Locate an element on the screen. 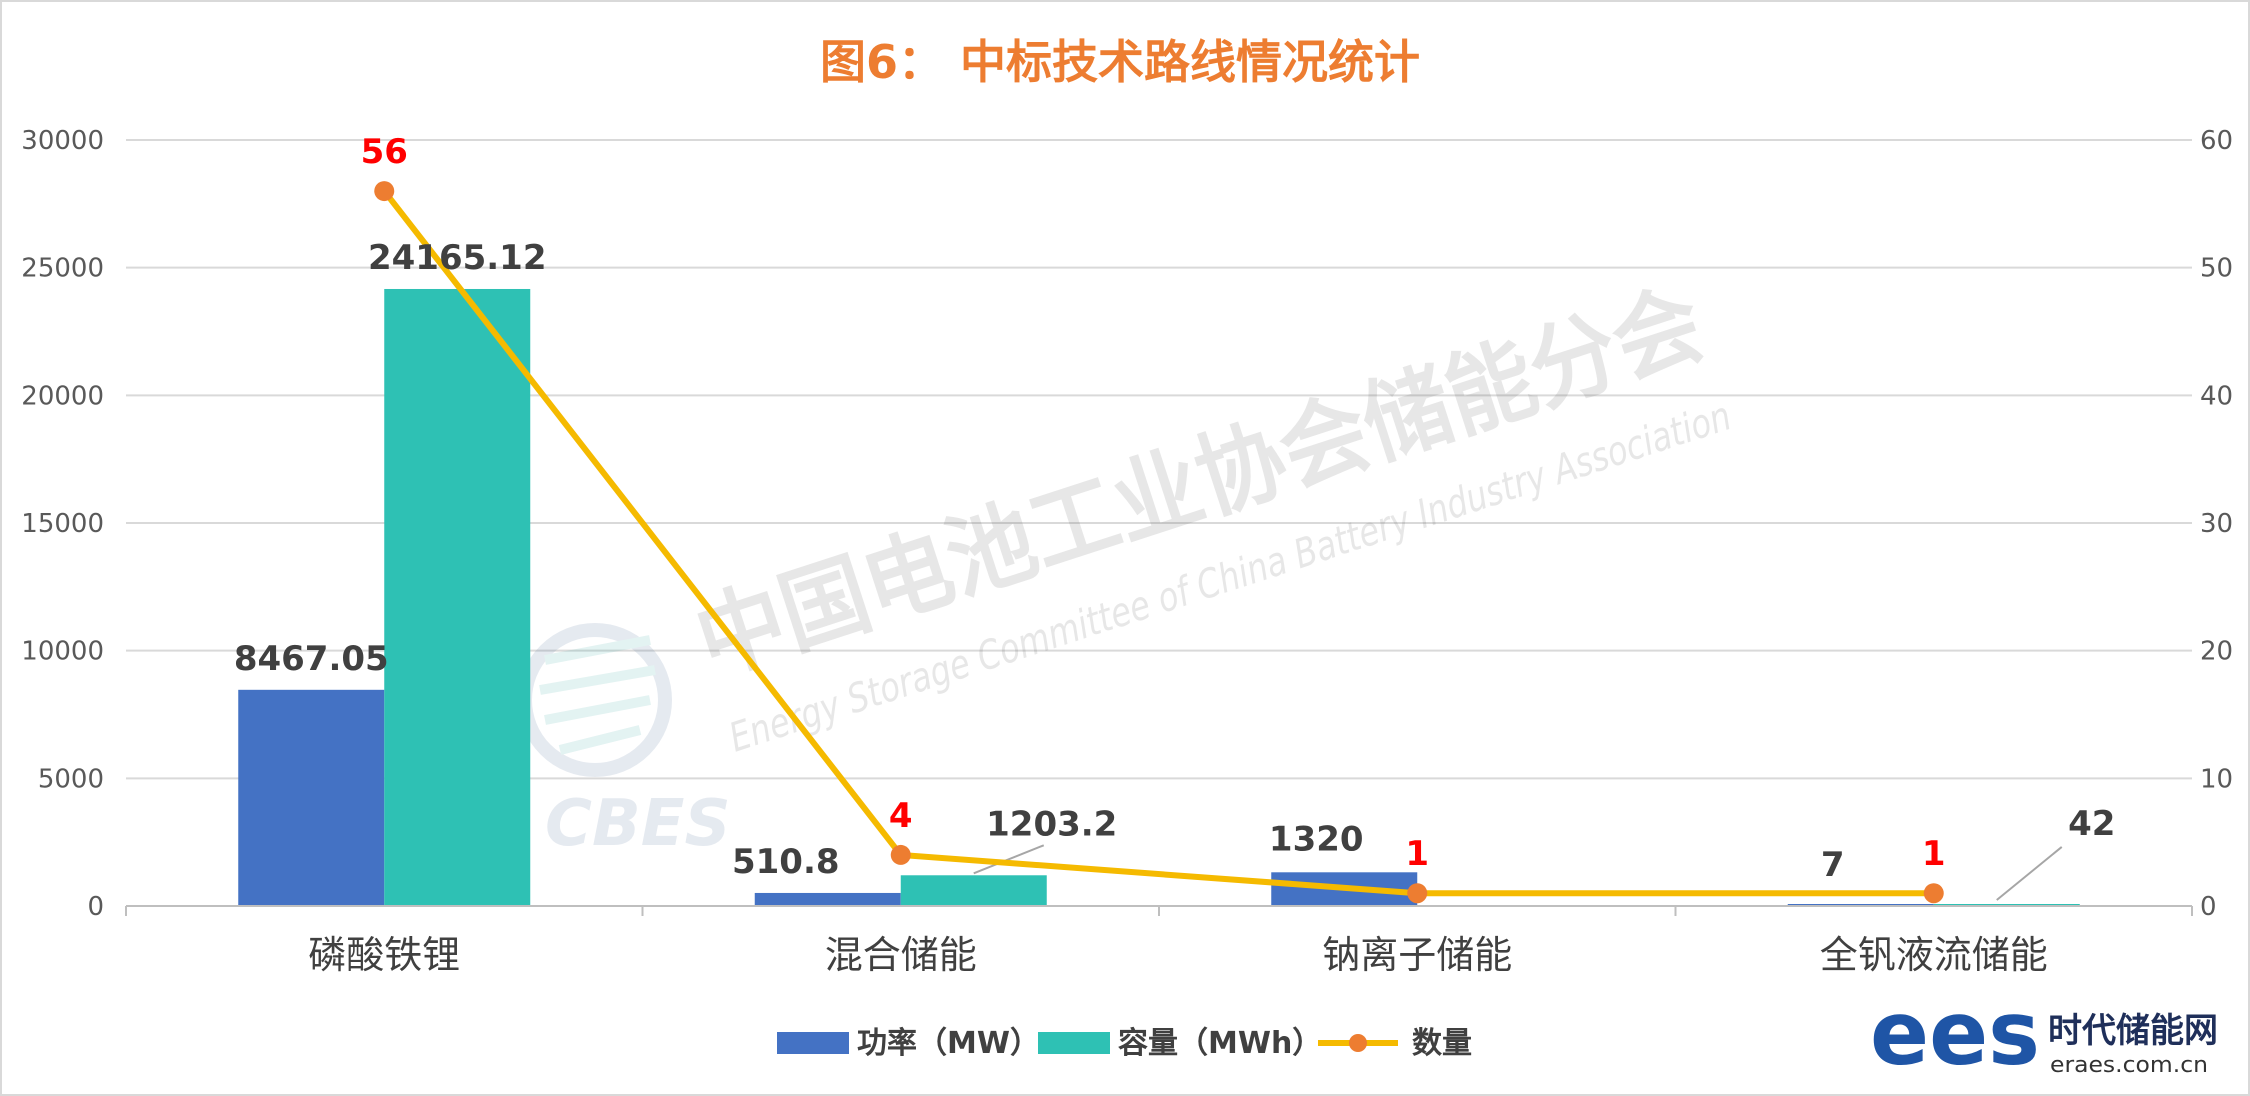  chart-title: 图6： 中标技术路线情况统计 is located at coordinates (1120, 62).